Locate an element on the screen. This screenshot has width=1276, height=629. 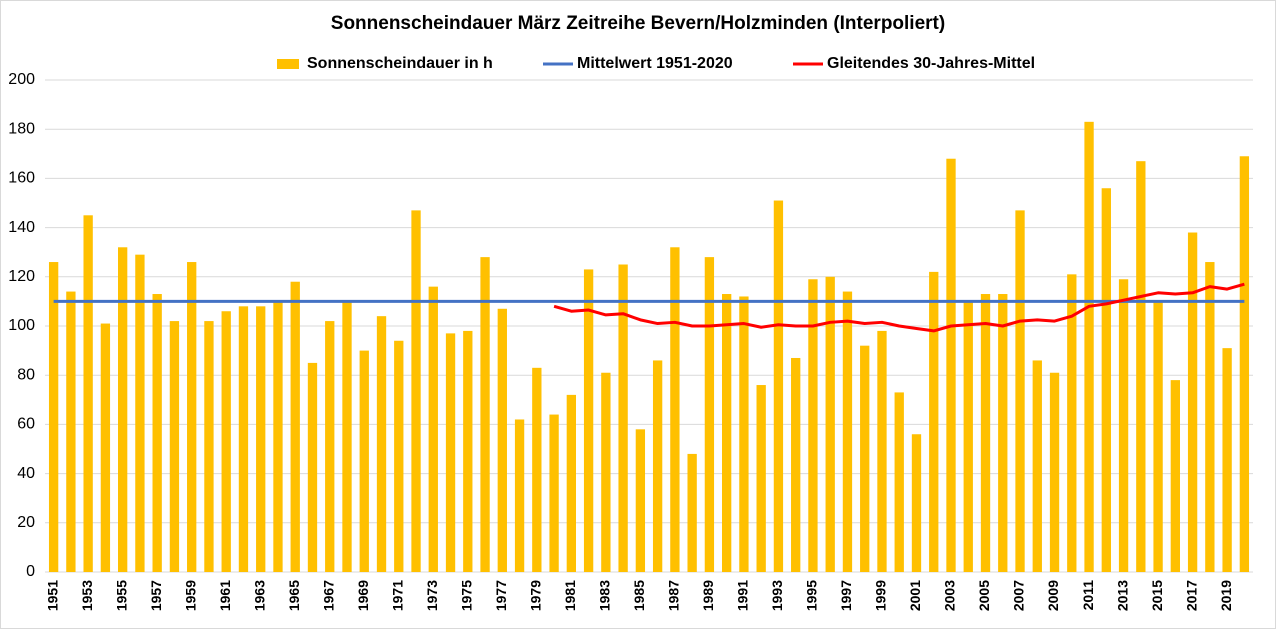
x-tick-label: 2009 is located at coordinates (1053, 595).